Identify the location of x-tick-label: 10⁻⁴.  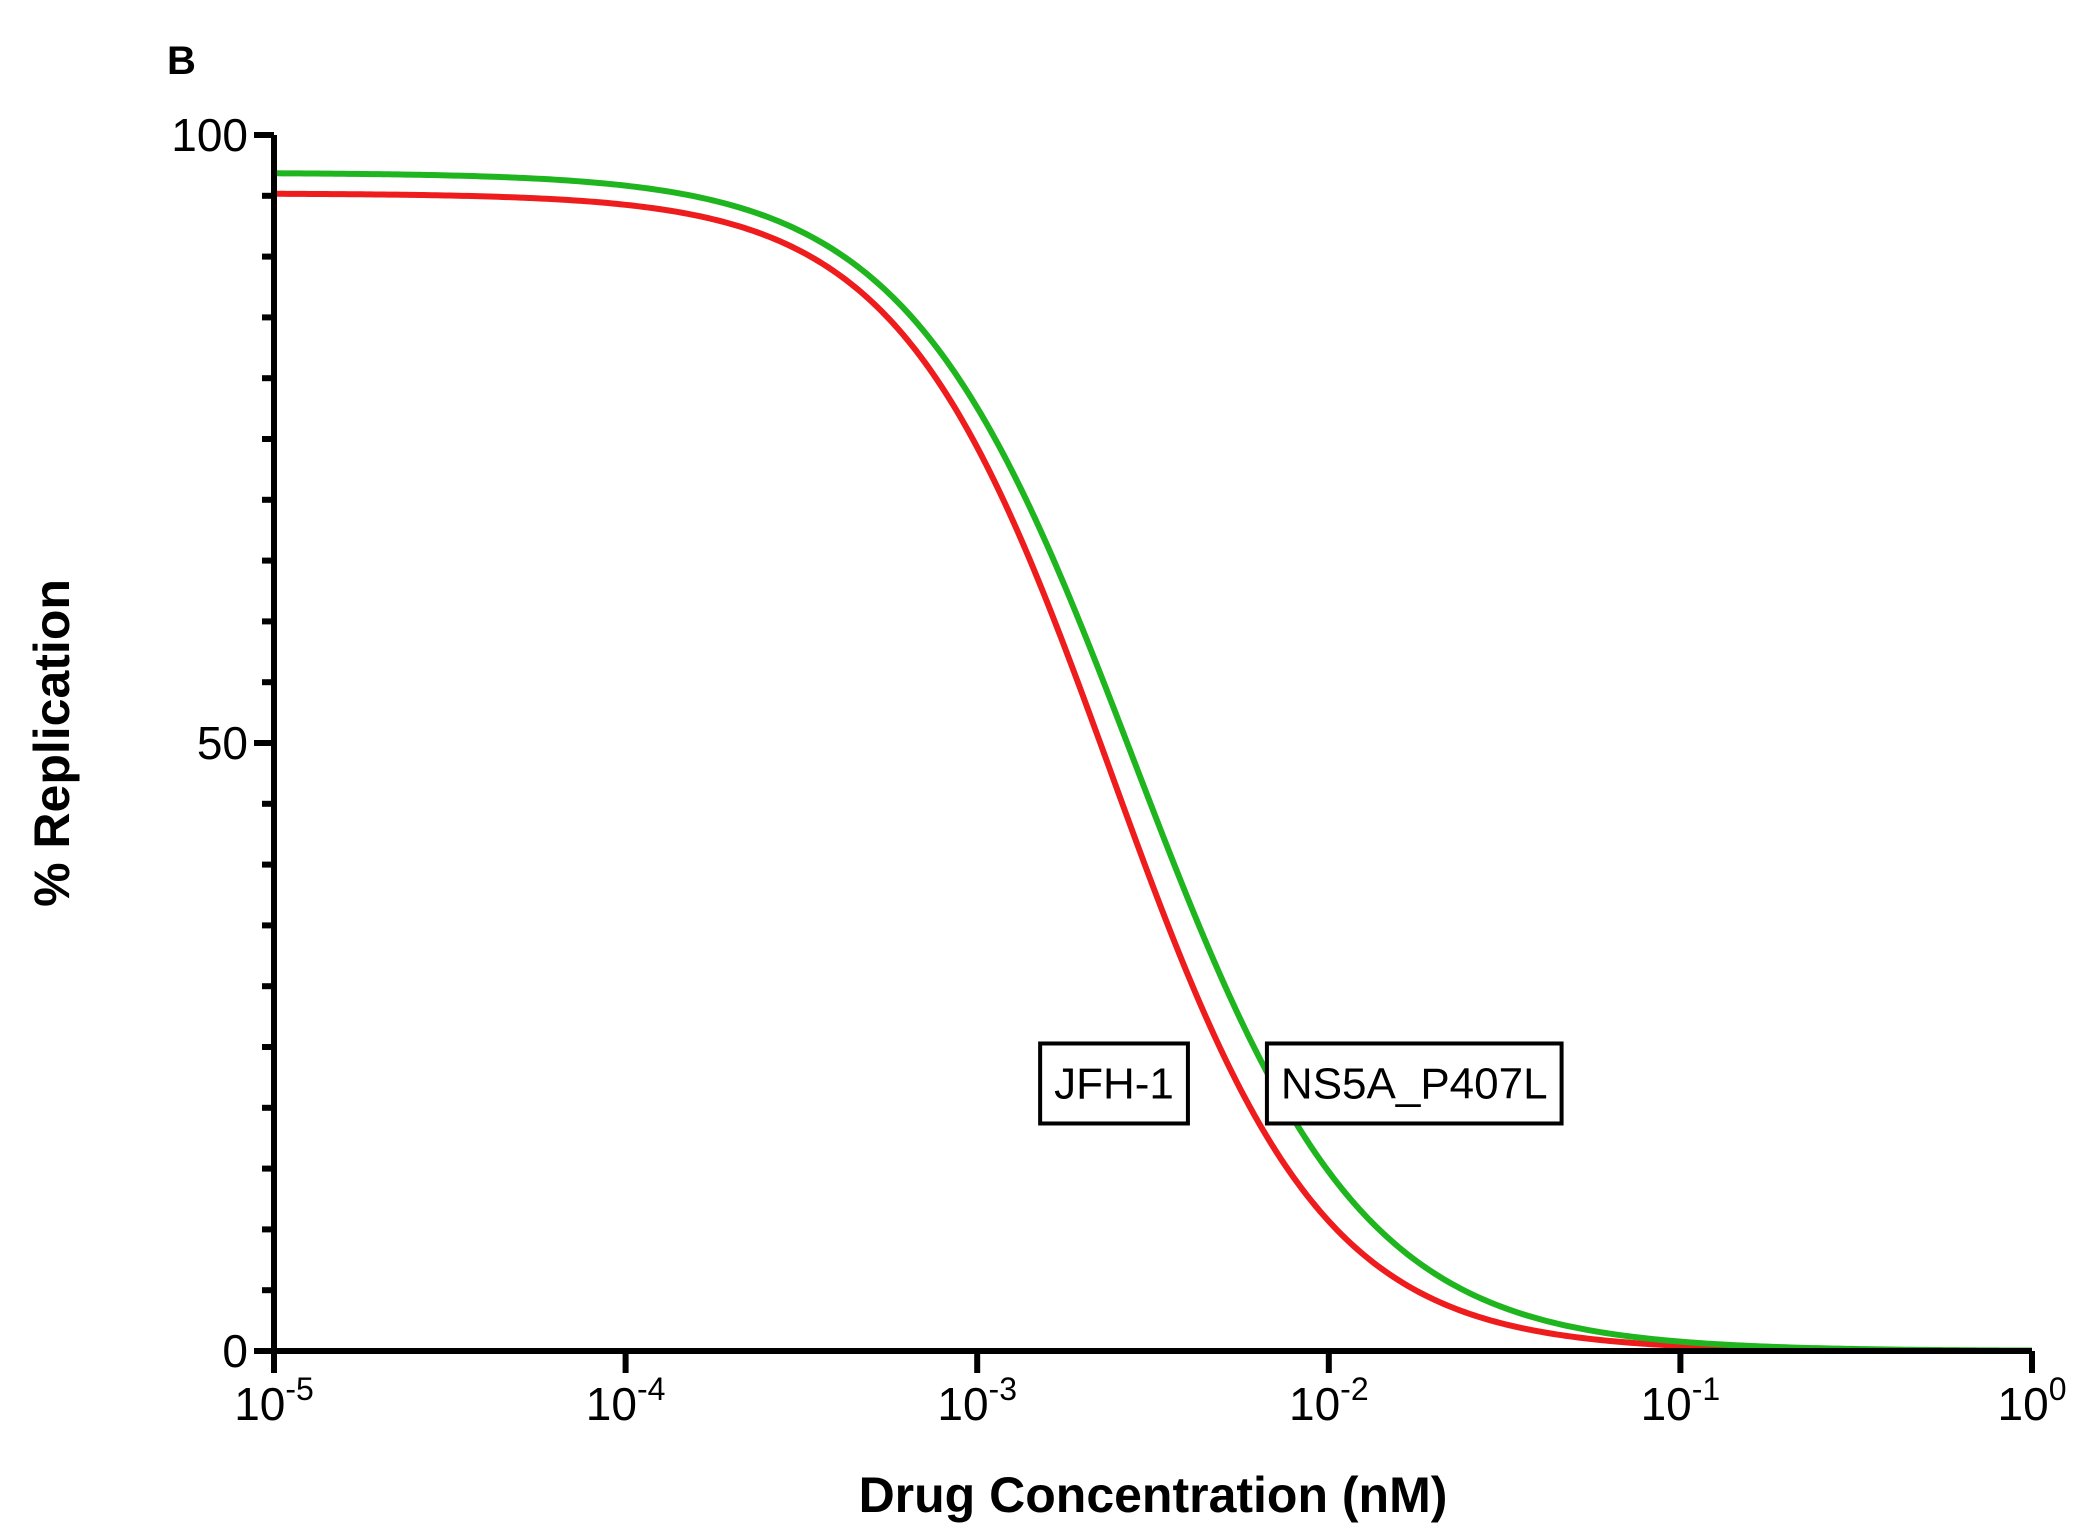
(626, 1400).